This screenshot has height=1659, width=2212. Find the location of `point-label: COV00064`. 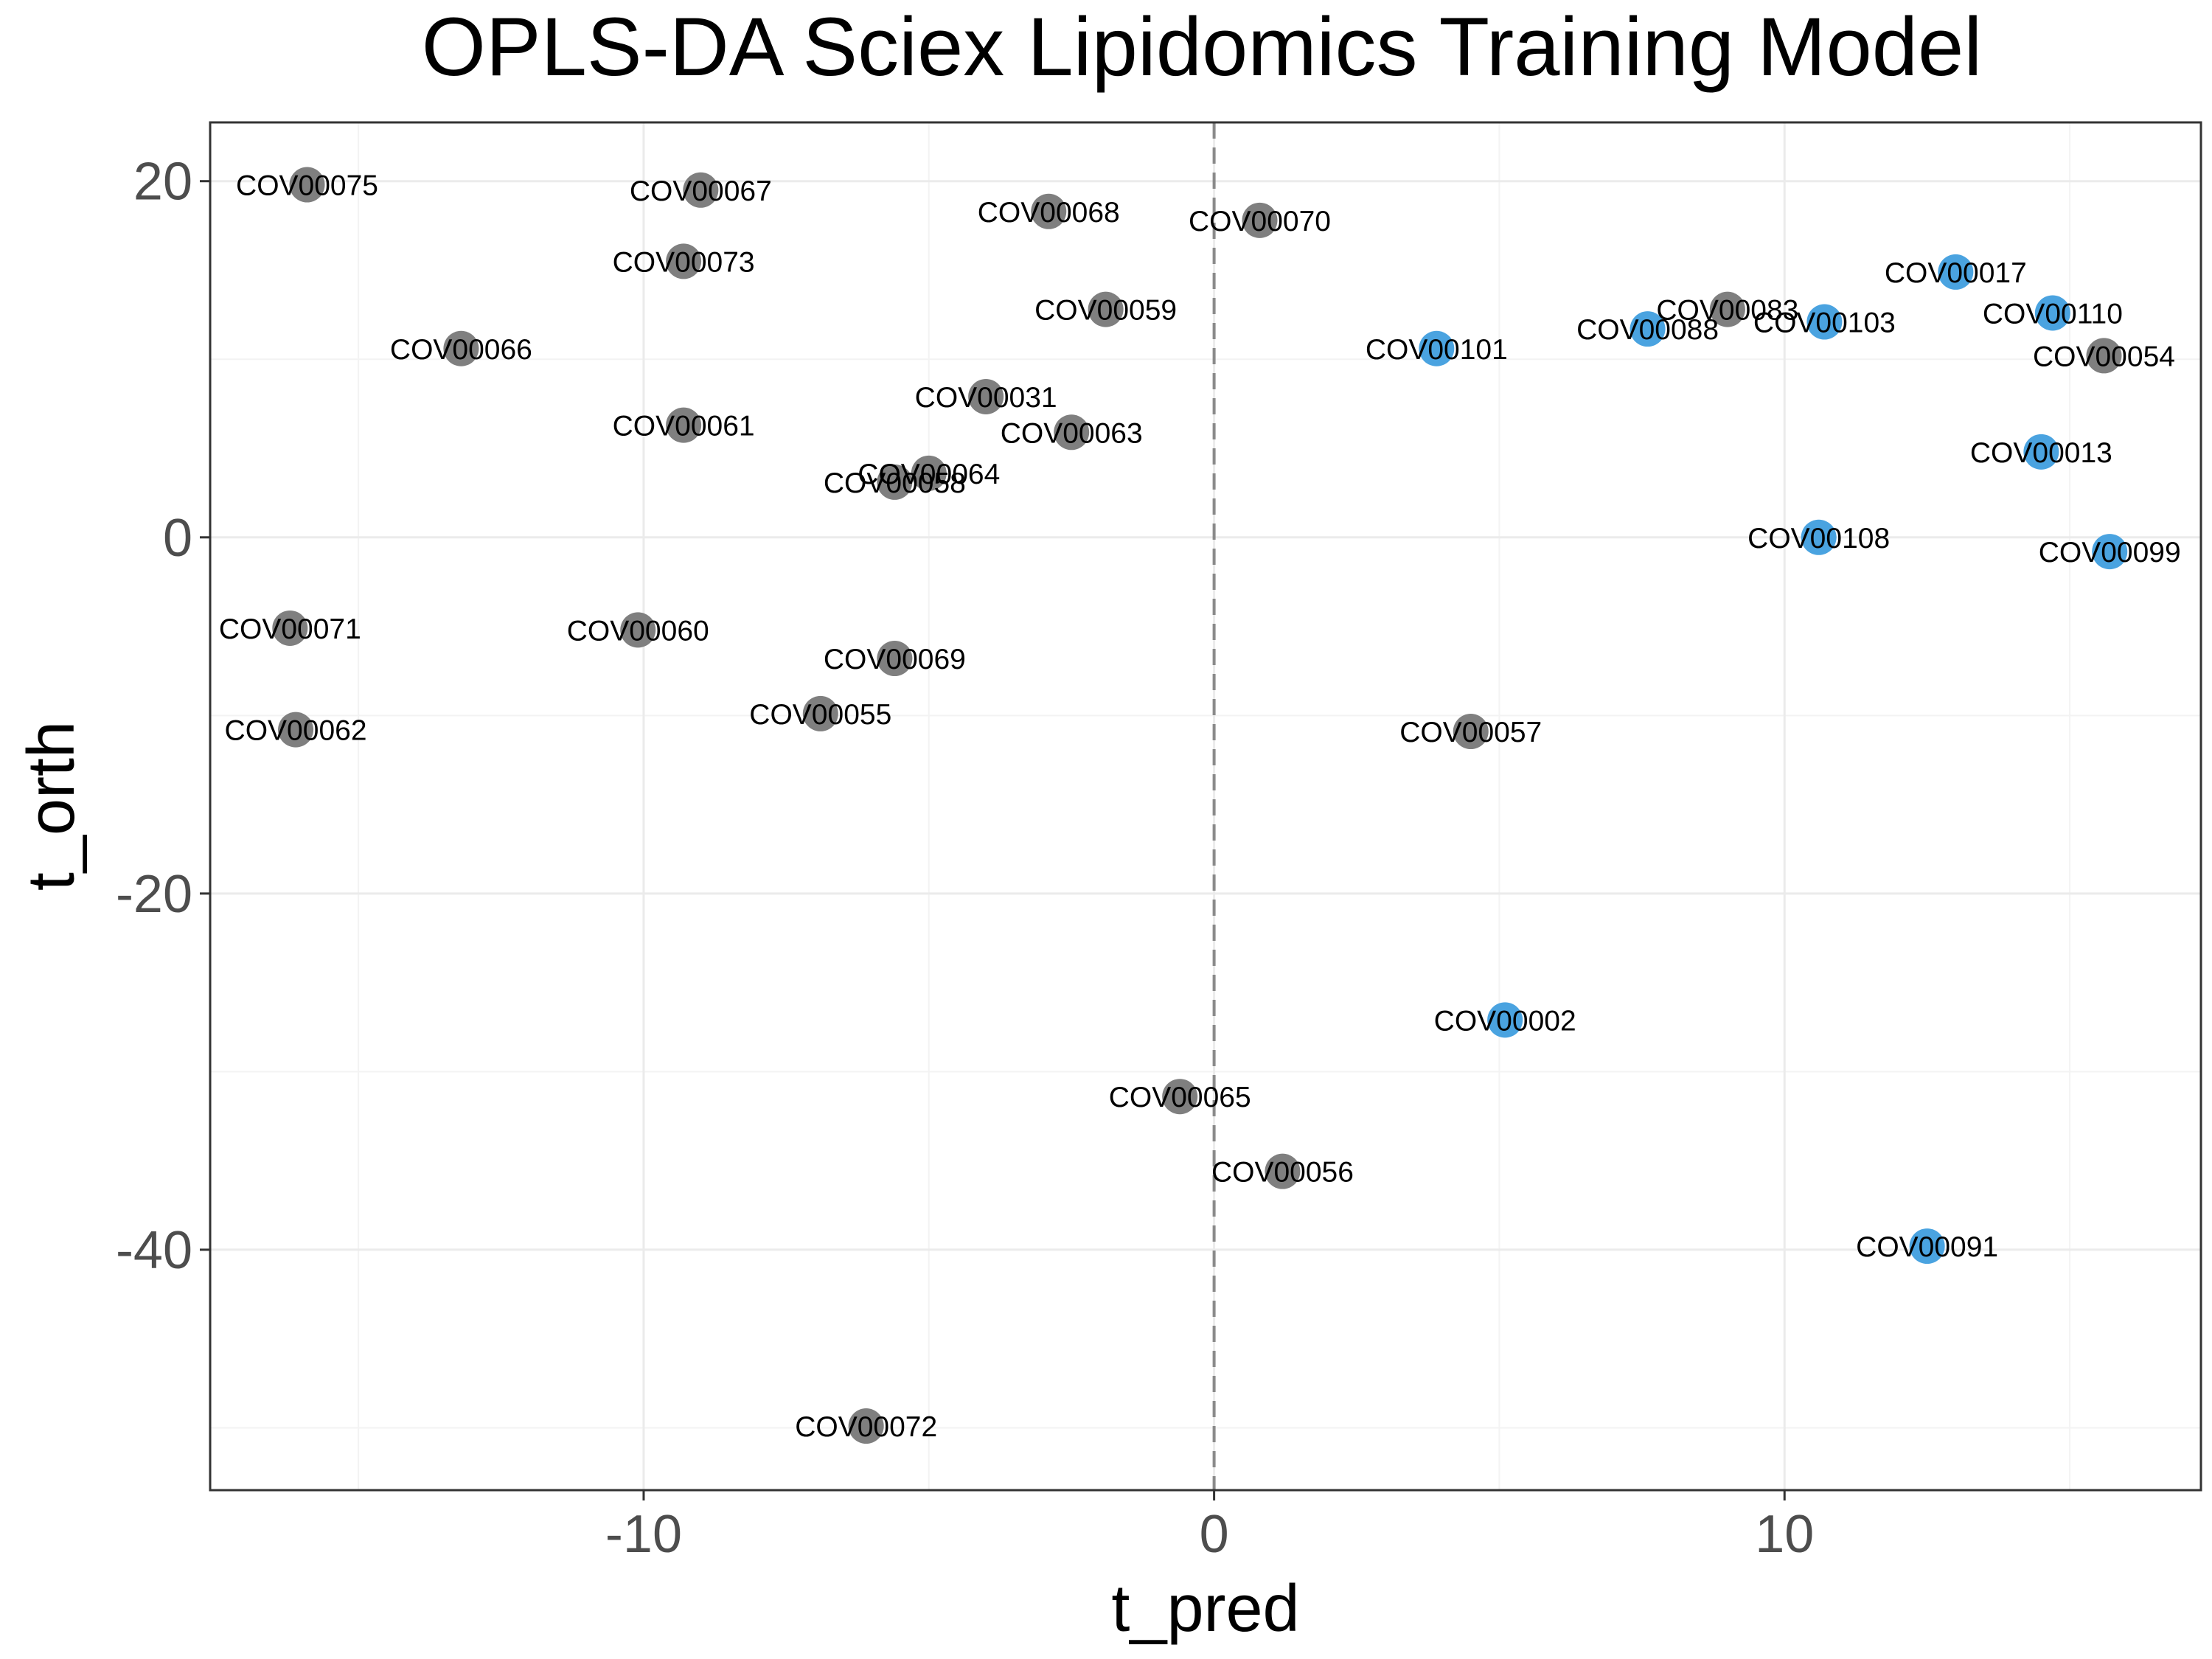

point-label: COV00064 is located at coordinates (929, 474).